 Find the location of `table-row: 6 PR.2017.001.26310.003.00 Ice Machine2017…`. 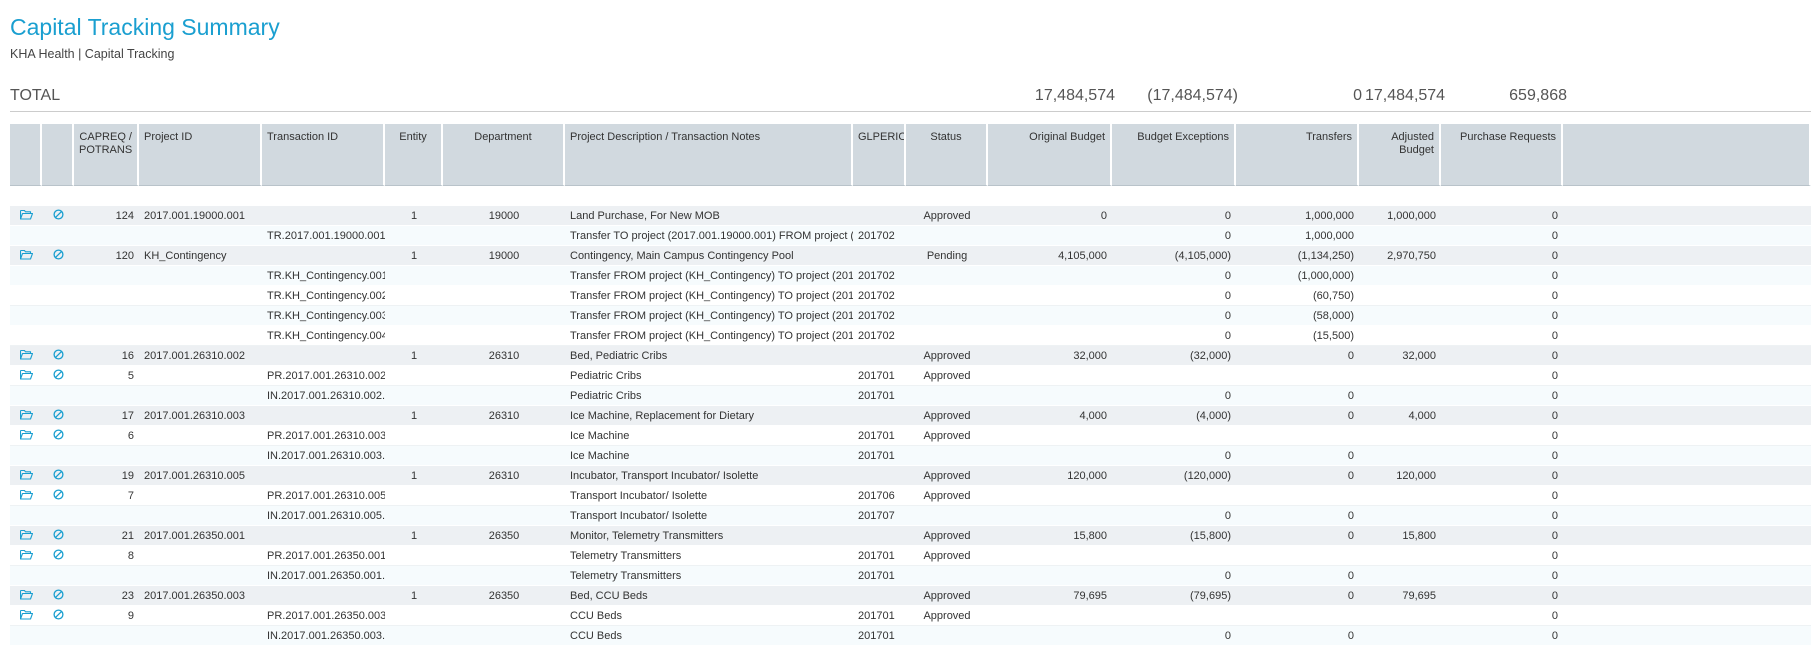

table-row: 6 PR.2017.001.26310.003.00 Ice Machine2017… is located at coordinates (910, 436).